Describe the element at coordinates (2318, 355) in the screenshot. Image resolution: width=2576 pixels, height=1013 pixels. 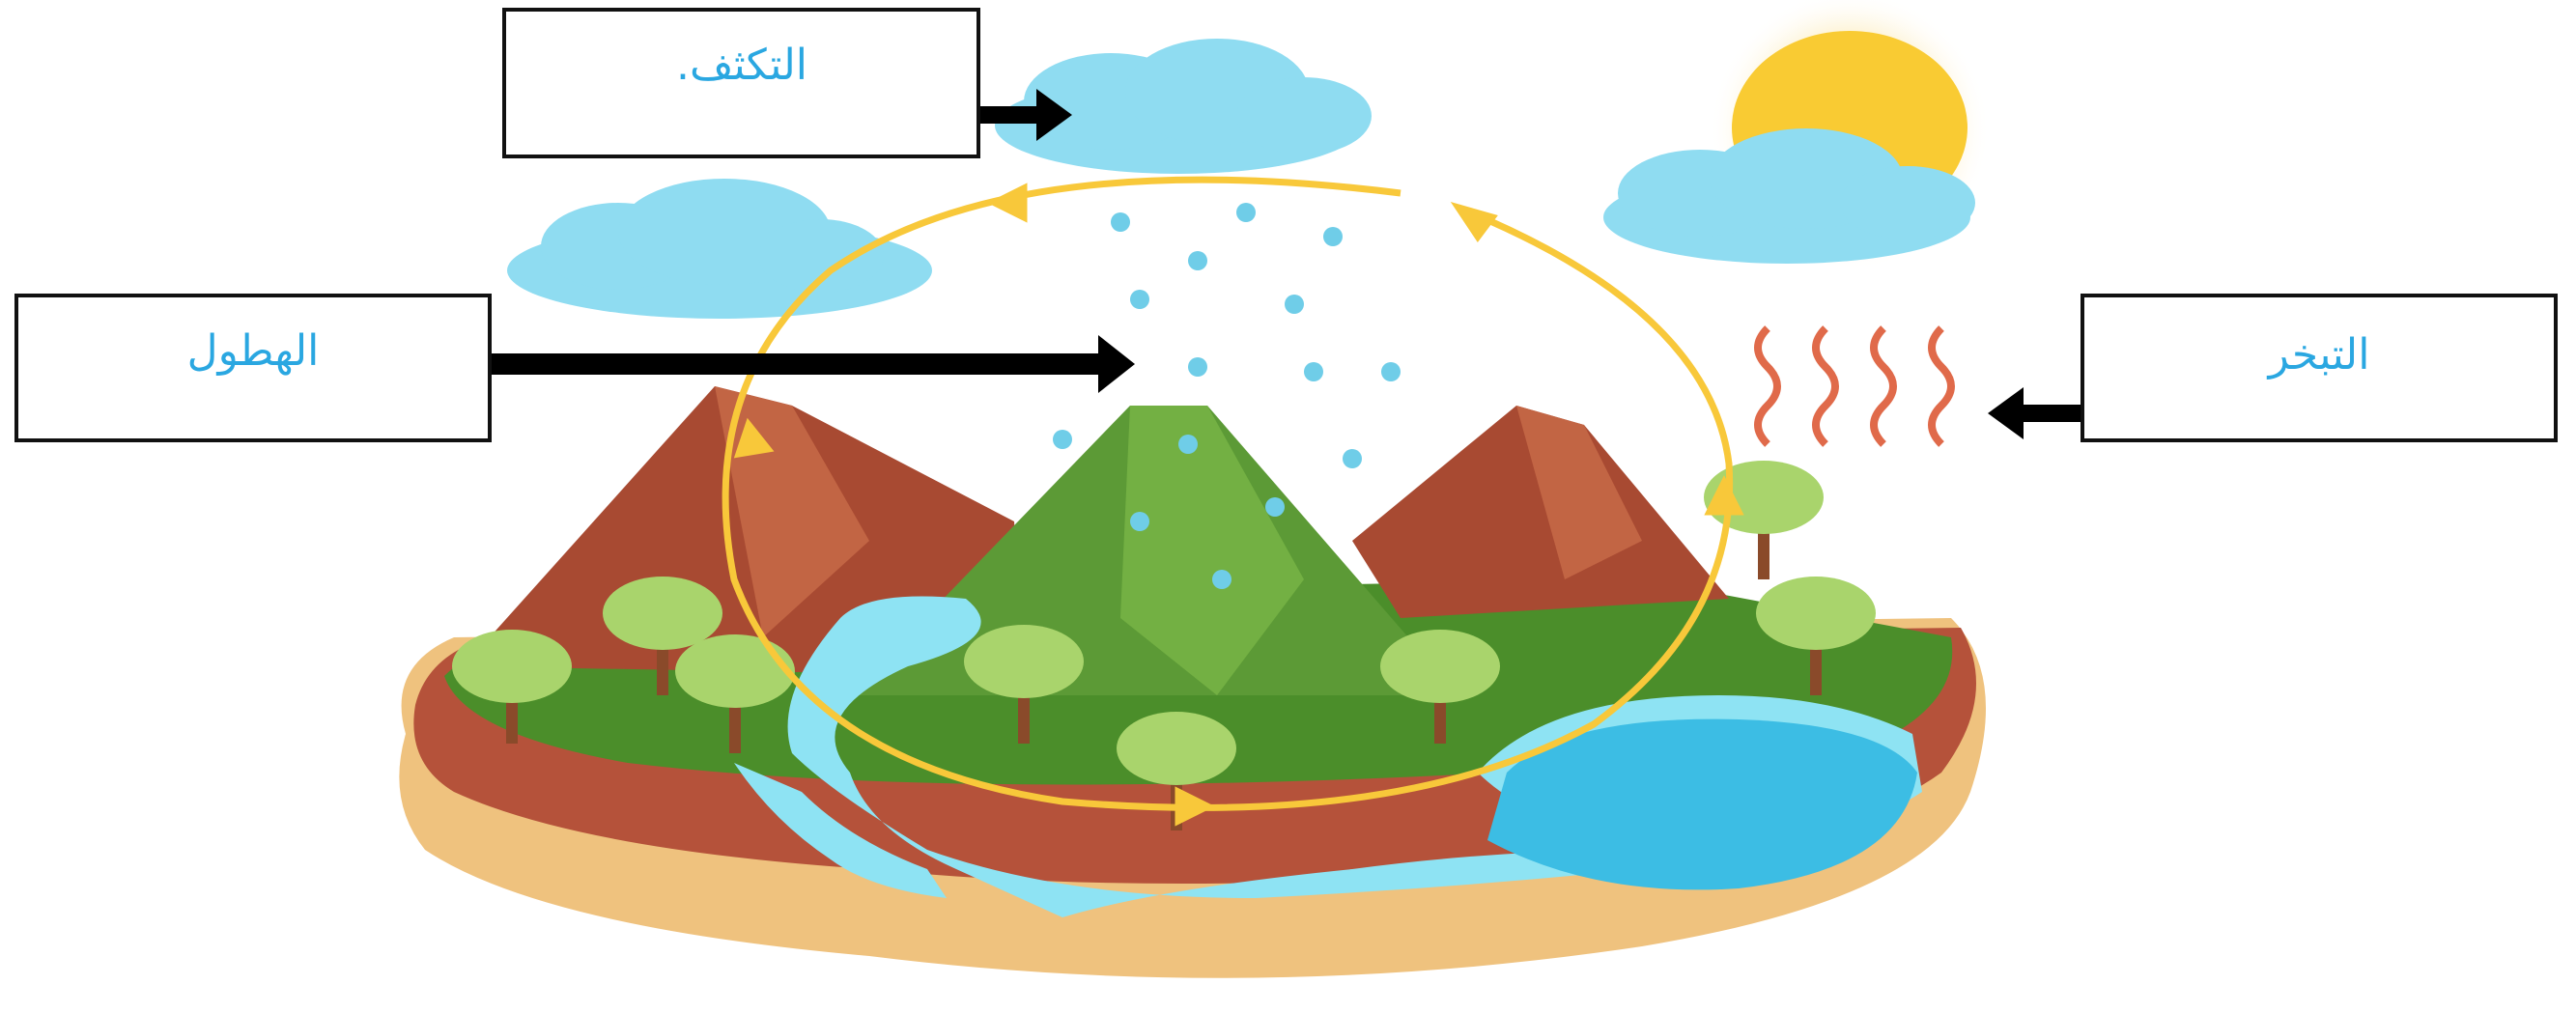
I see `label-text: التبخر` at that location.